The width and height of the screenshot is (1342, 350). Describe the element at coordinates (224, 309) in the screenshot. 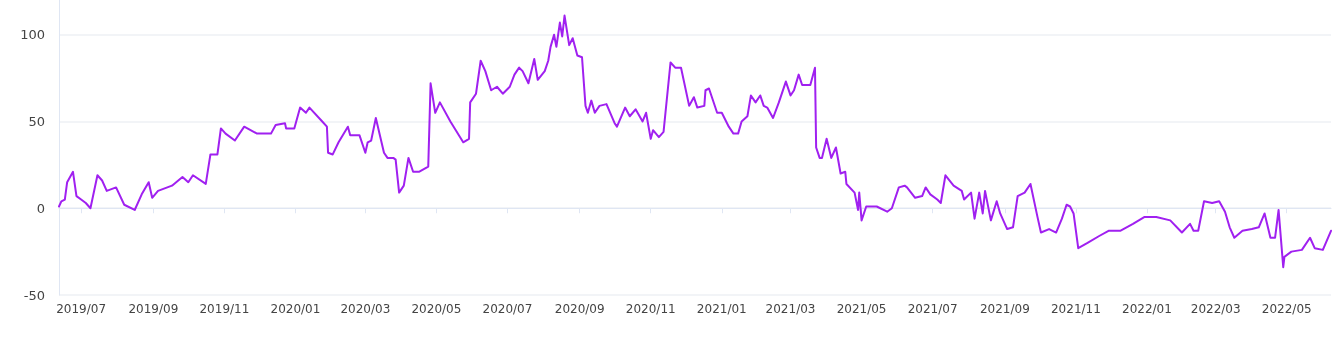

I see `x-tick-label: 2019/11` at that location.